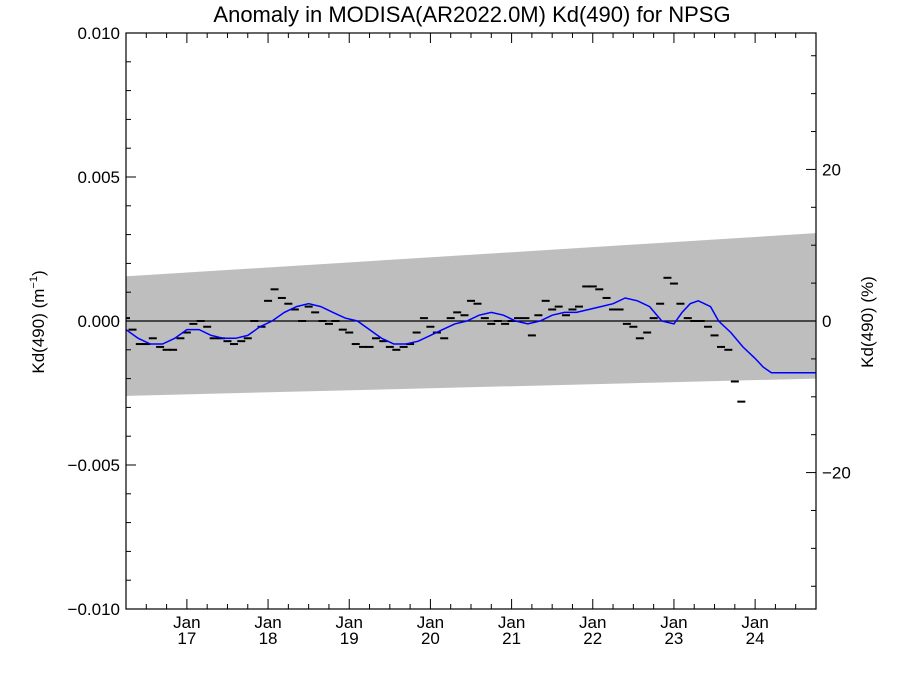 The height and width of the screenshot is (675, 900). What do you see at coordinates (867, 322) in the screenshot?
I see `right-axis-label: Kd(490) (%)` at bounding box center [867, 322].